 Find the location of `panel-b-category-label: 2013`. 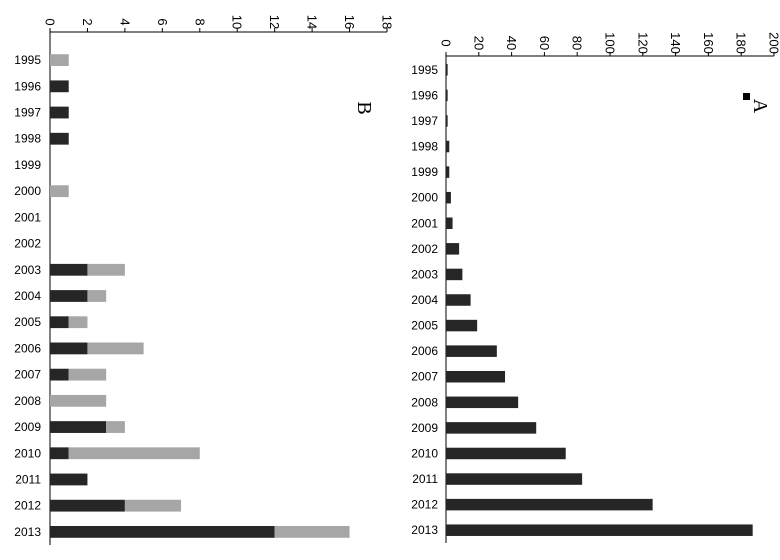

panel-b-category-label: 2013 is located at coordinates (27, 532).